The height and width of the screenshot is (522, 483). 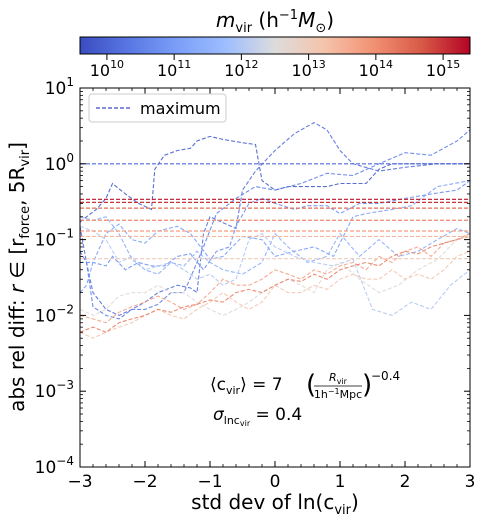 What do you see at coordinates (246, 386) in the screenshot?
I see `annotation-line1: ⟨cvir⟩ = 7` at bounding box center [246, 386].